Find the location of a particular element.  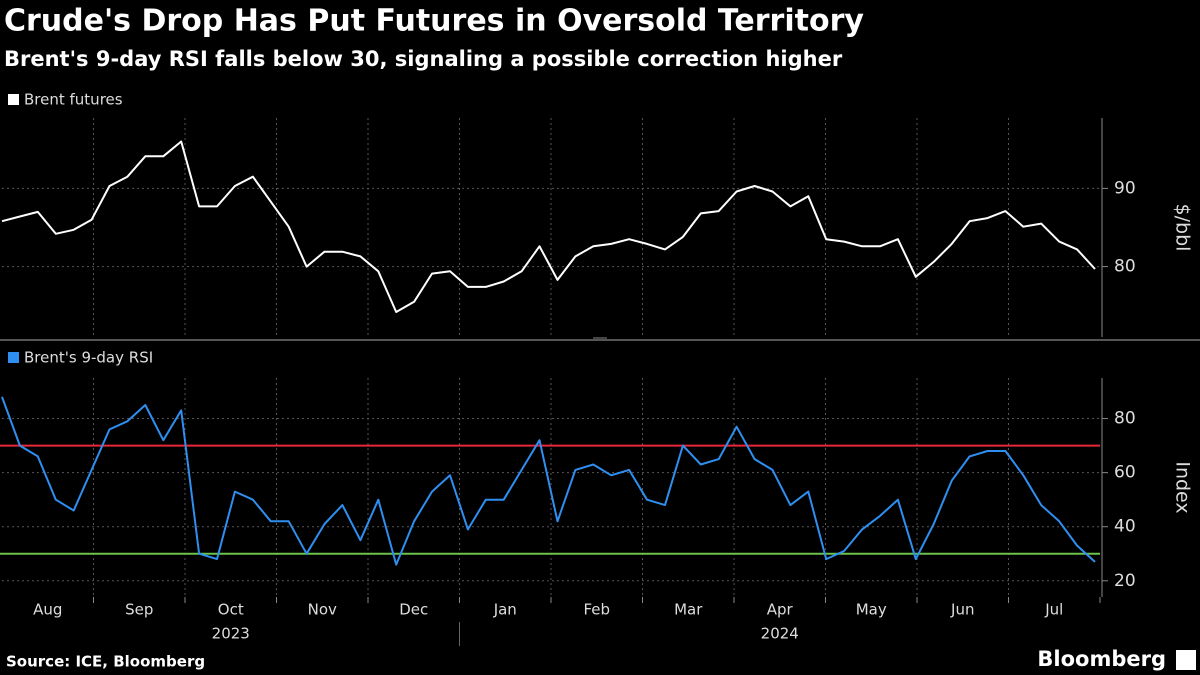

x-tick-label: Apr is located at coordinates (780, 610).